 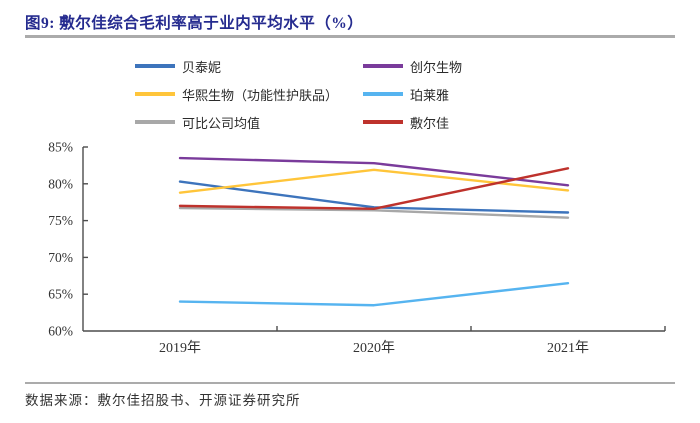 What do you see at coordinates (163, 400) in the screenshot?
I see `source-note: 数据来源：敷尔佳招股书、开源证券研究所` at bounding box center [163, 400].